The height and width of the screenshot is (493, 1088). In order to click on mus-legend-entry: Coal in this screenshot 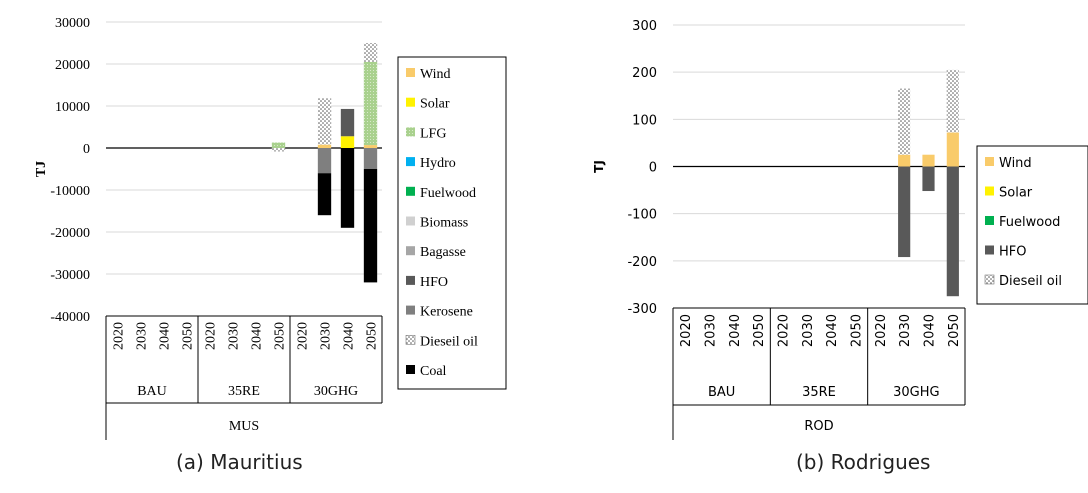, I will do `click(433, 371)`.